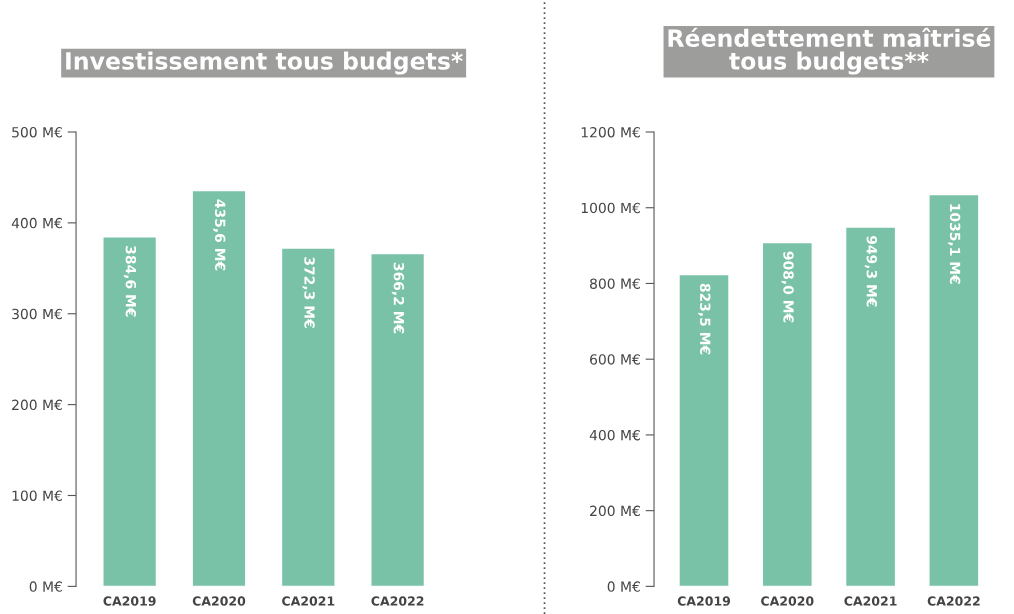 The image size is (1014, 614). Describe the element at coordinates (704, 319) in the screenshot. I see `data-label: 823,5 M€` at that location.